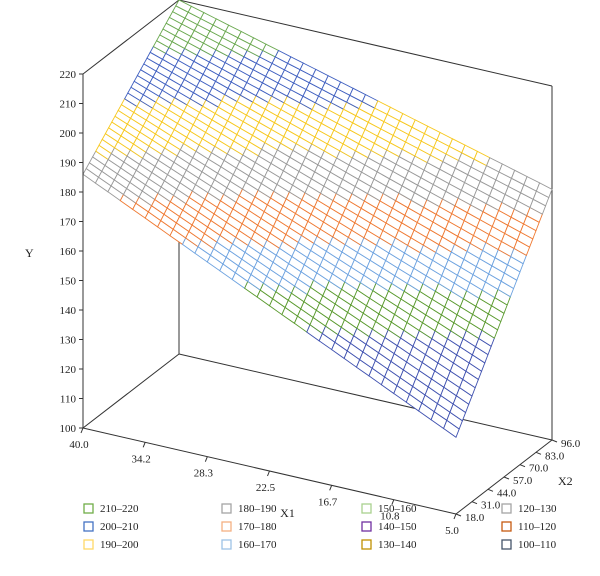 Image resolution: width=600 pixels, height=576 pixels. What do you see at coordinates (544, 190) in the screenshot?
I see `surface-cell` at bounding box center [544, 190].